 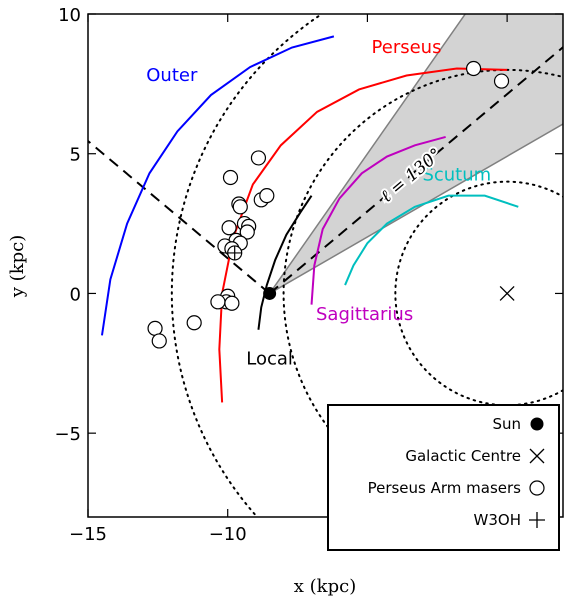 What do you see at coordinates (29, 89) in the screenshot?
I see `sight-line-label-2: ℓ = 230°` at bounding box center [29, 89].